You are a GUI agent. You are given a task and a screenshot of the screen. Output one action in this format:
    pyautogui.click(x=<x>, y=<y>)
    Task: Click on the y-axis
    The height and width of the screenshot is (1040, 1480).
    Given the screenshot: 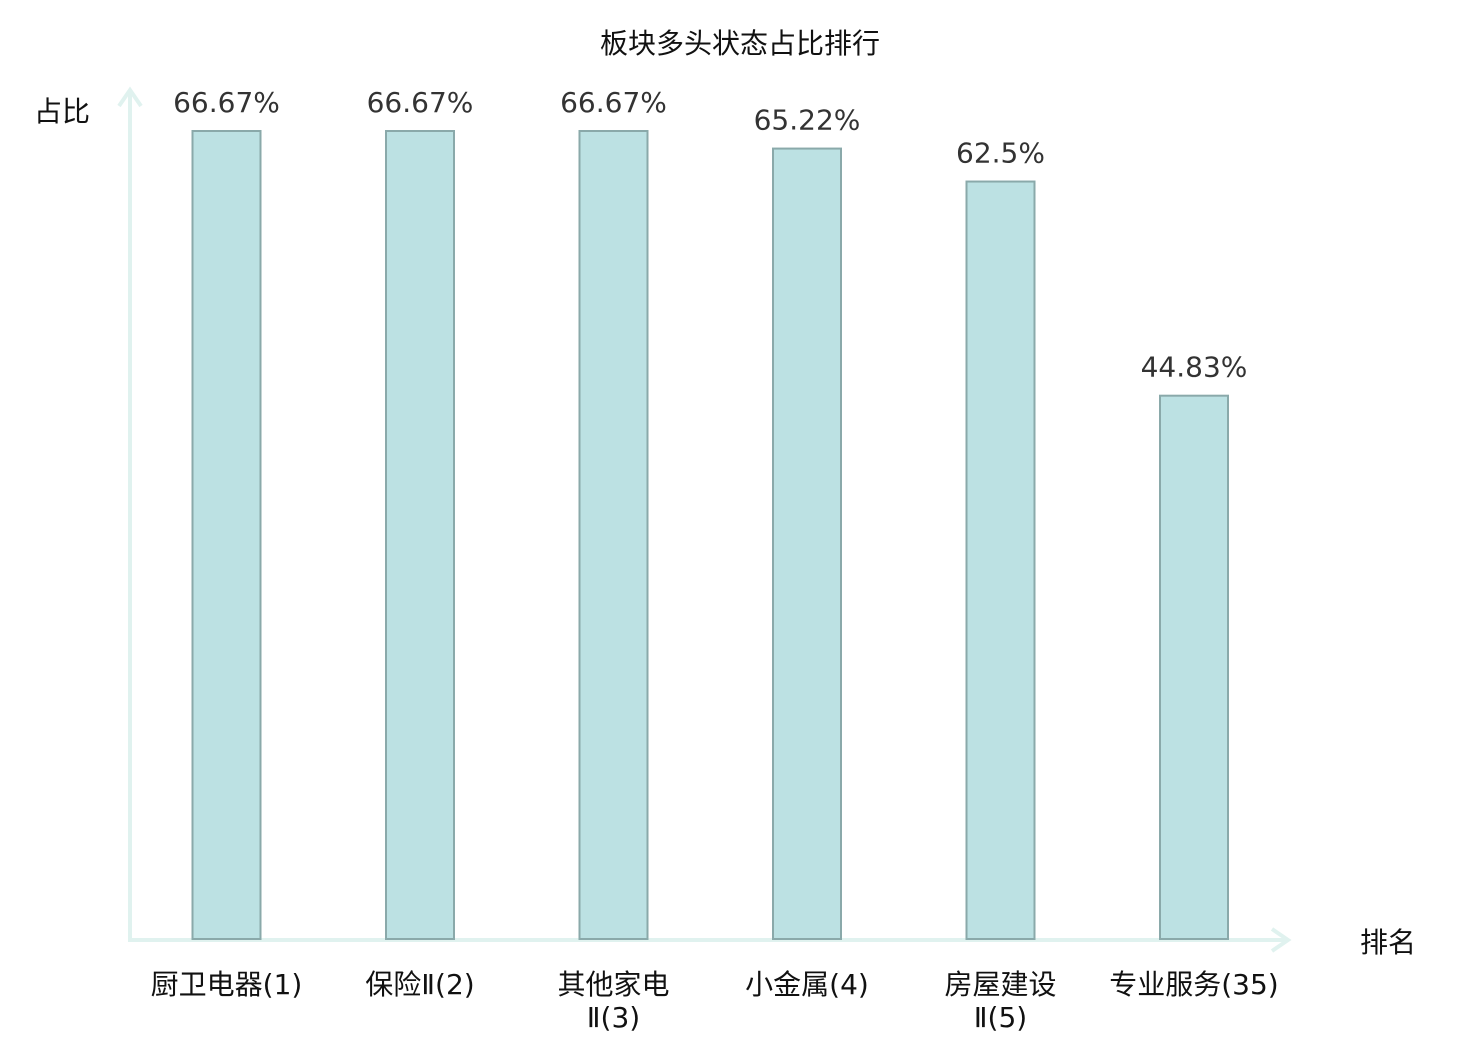 What is the action you would take?
    pyautogui.click(x=130, y=513)
    